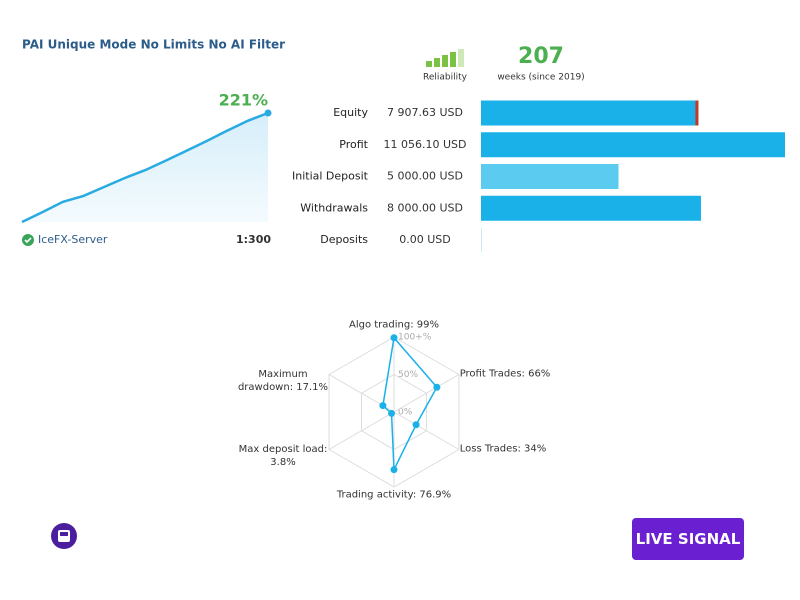 Image resolution: width=800 pixels, height=600 pixels. What do you see at coordinates (73, 239) in the screenshot?
I see `server: IceFX-Server` at bounding box center [73, 239].